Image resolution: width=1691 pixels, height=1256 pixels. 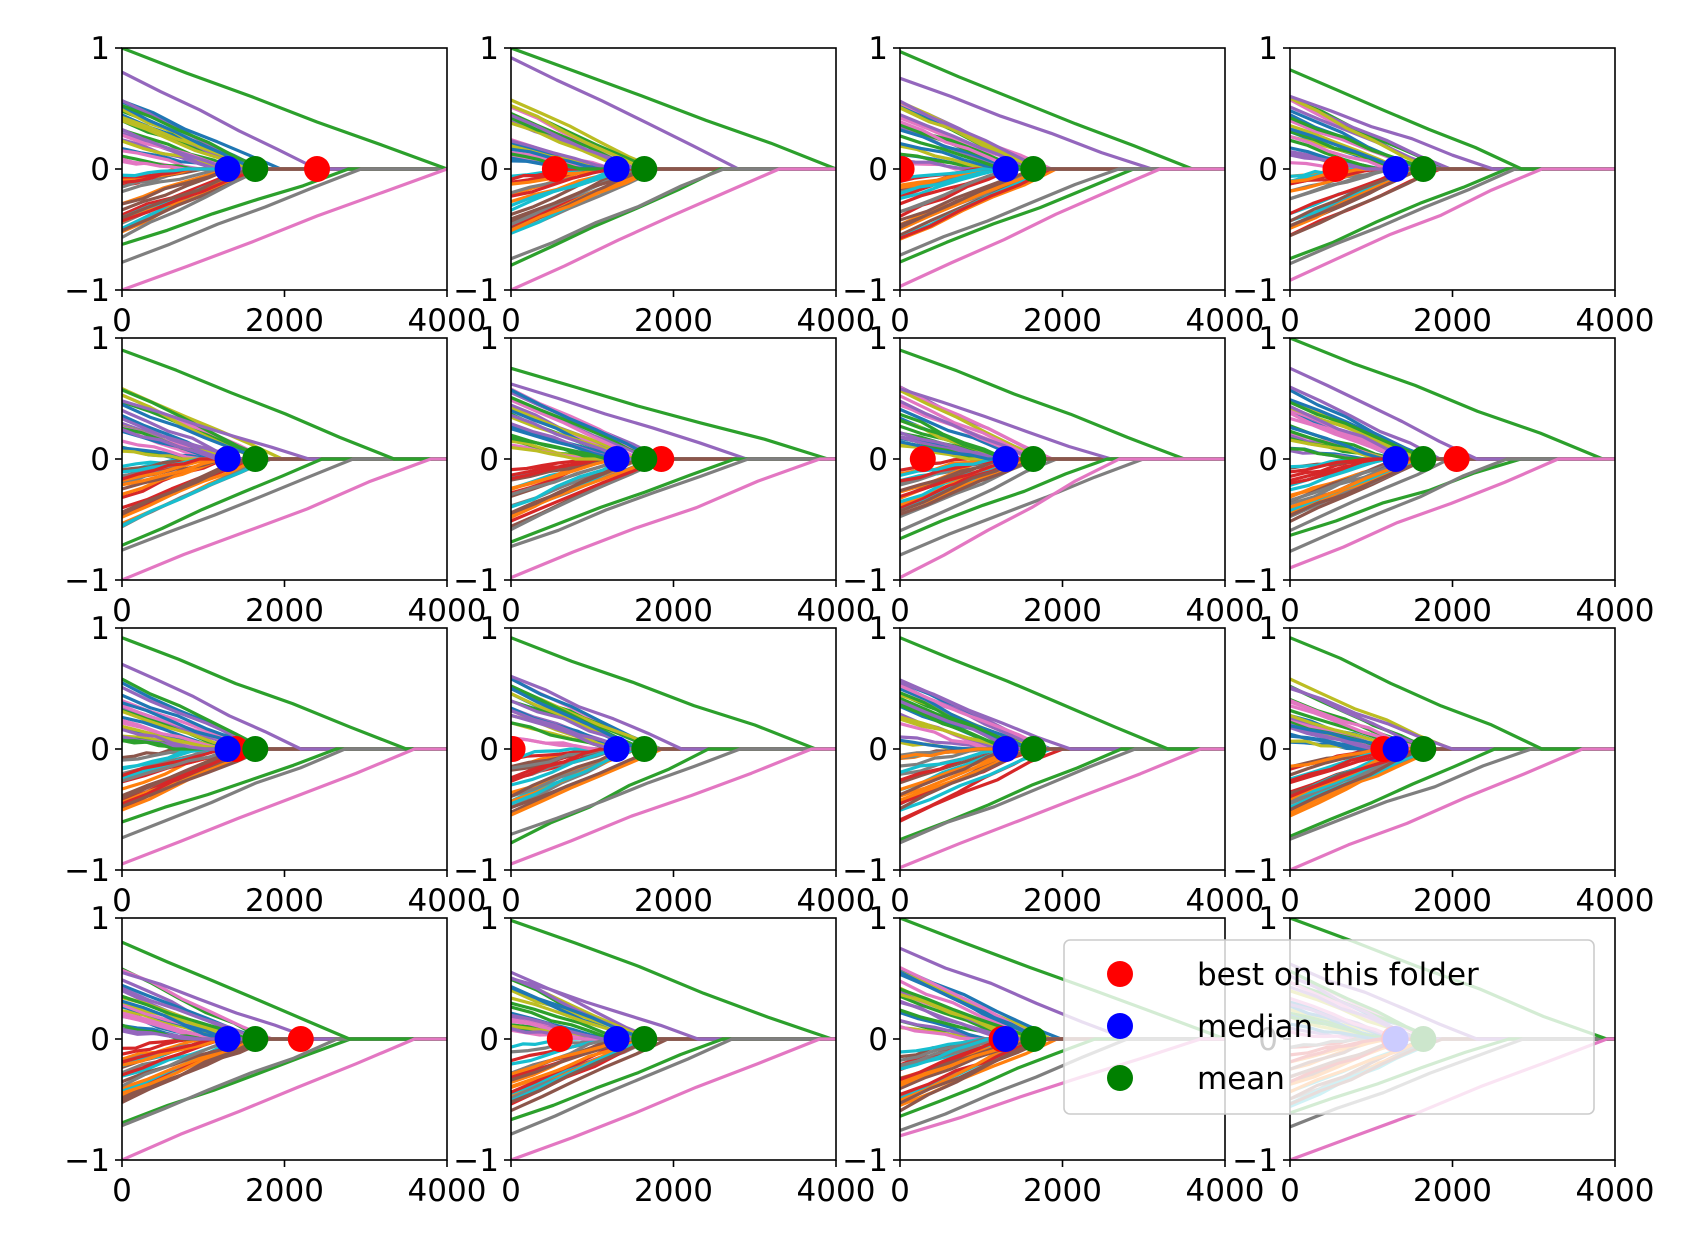 What do you see at coordinates (1120, 1078) in the screenshot?
I see `legend-marker` at bounding box center [1120, 1078].